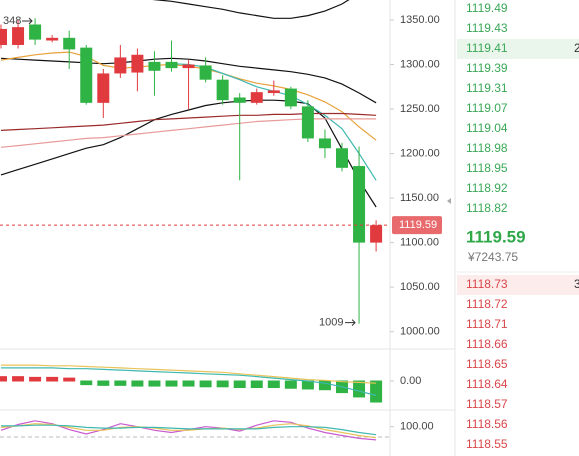  I want to click on last-price-label: 1119.59, so click(418, 225).